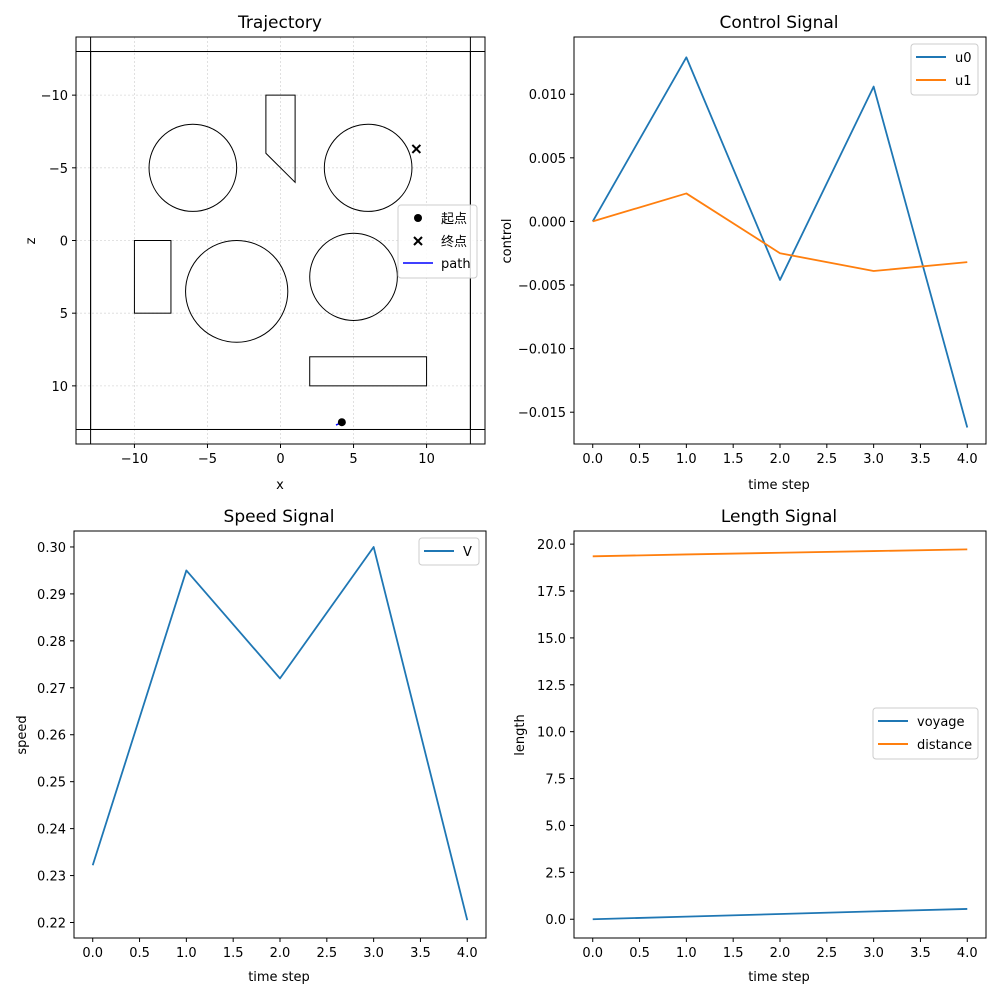 The image size is (1000, 1000). I want to click on trajectory-ticks: −10 −5 0 5 10 −10 −5 0 5 10, so click(238, 278).